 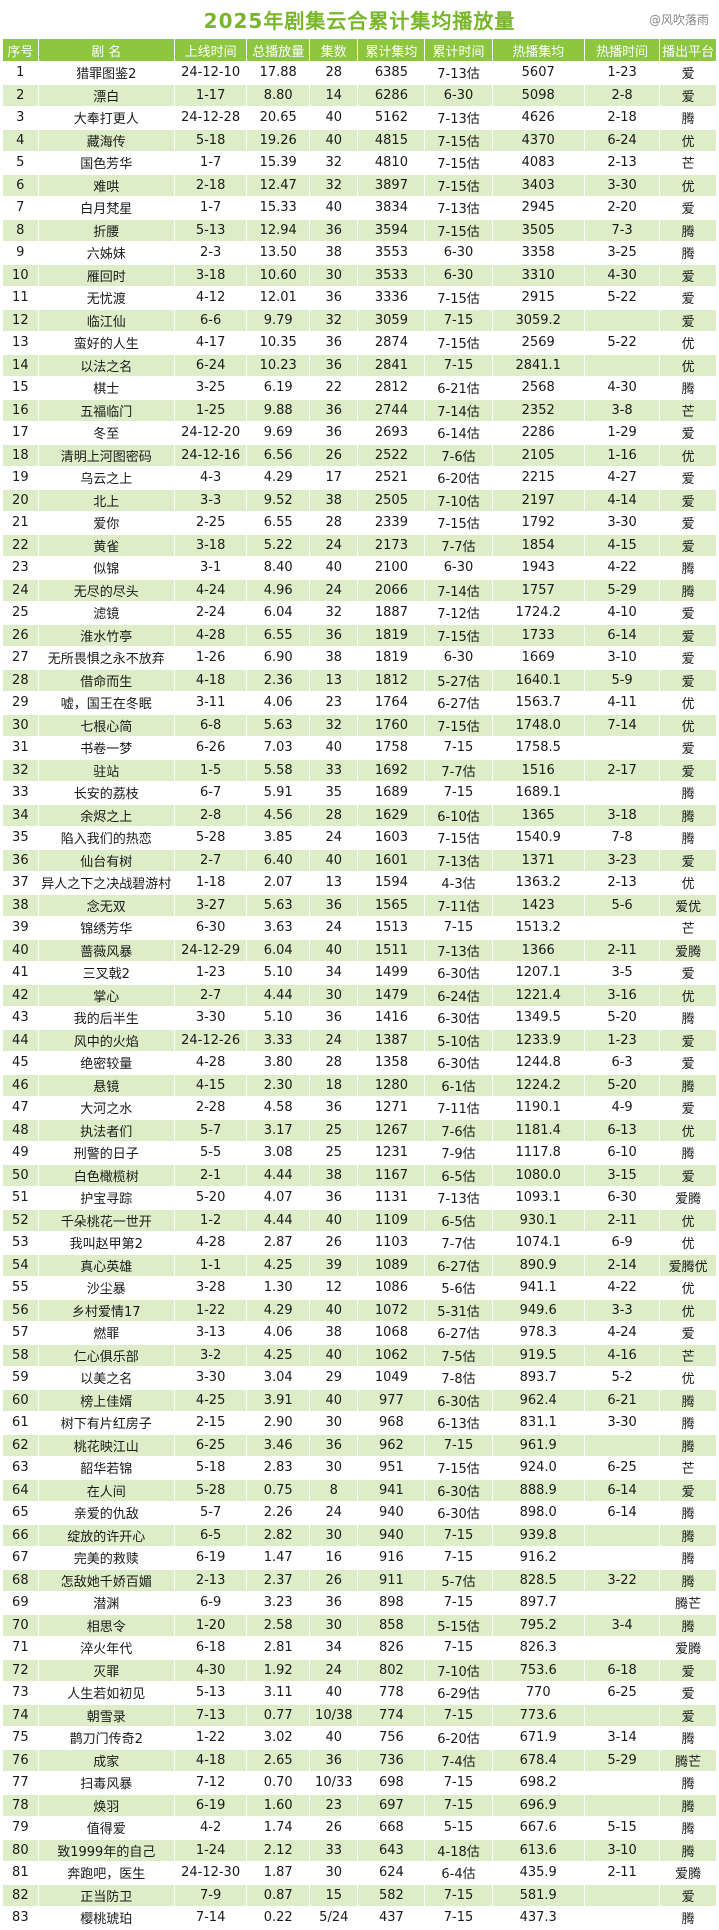 What do you see at coordinates (538, 793) in the screenshot?
I see `cell-hot-avg: 1689.1` at bounding box center [538, 793].